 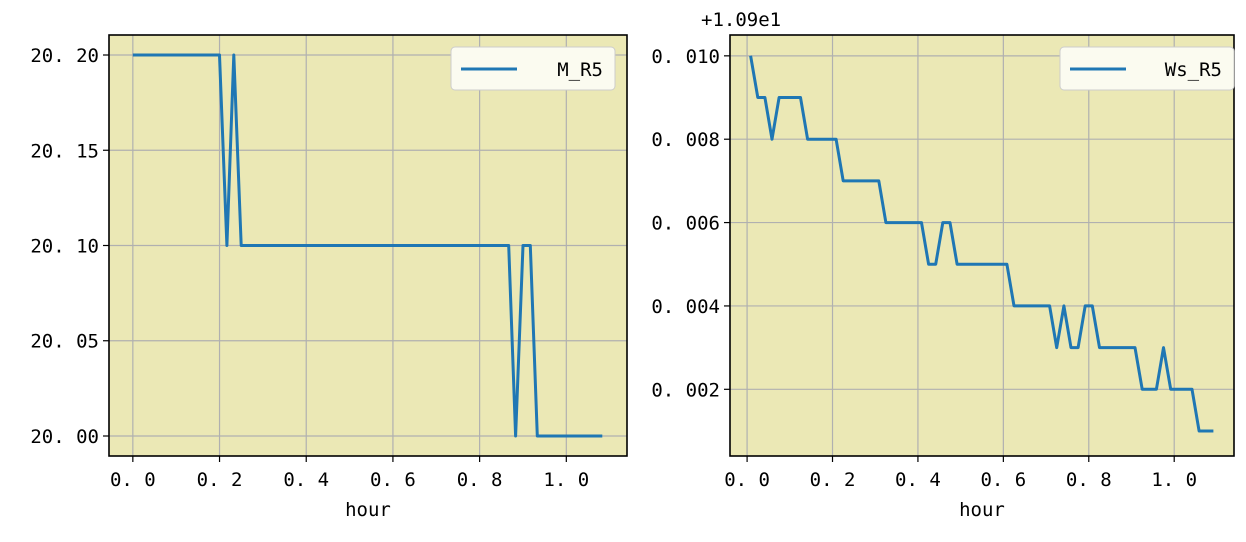 What do you see at coordinates (64, 56) in the screenshot?
I see `y-tick-label: 20. 20` at bounding box center [64, 56].